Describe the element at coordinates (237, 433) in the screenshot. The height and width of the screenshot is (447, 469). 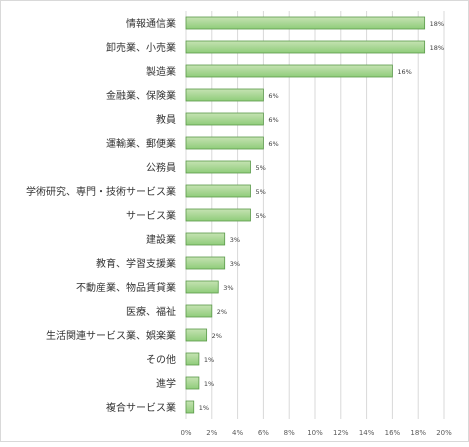
I see `x-tick-label: 4%` at that location.